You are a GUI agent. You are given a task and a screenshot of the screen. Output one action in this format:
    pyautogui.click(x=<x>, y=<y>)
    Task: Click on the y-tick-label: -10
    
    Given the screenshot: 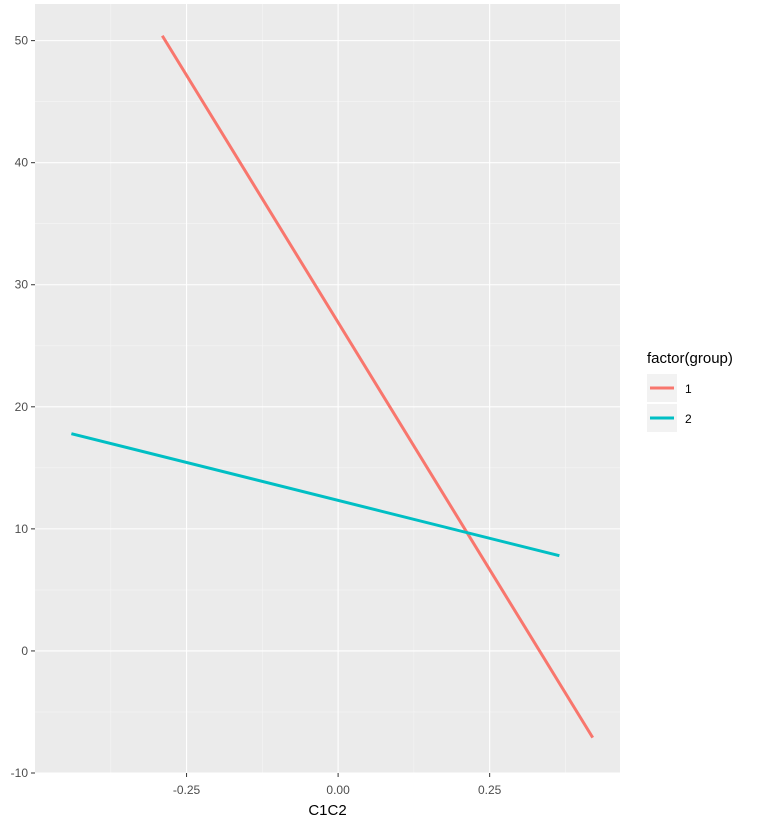 What is the action you would take?
    pyautogui.click(x=20, y=773)
    